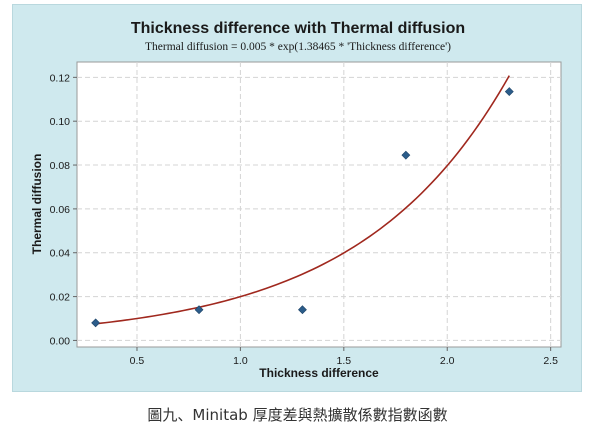  I want to click on y-axis-label: Thermal diffusion, so click(37, 204).